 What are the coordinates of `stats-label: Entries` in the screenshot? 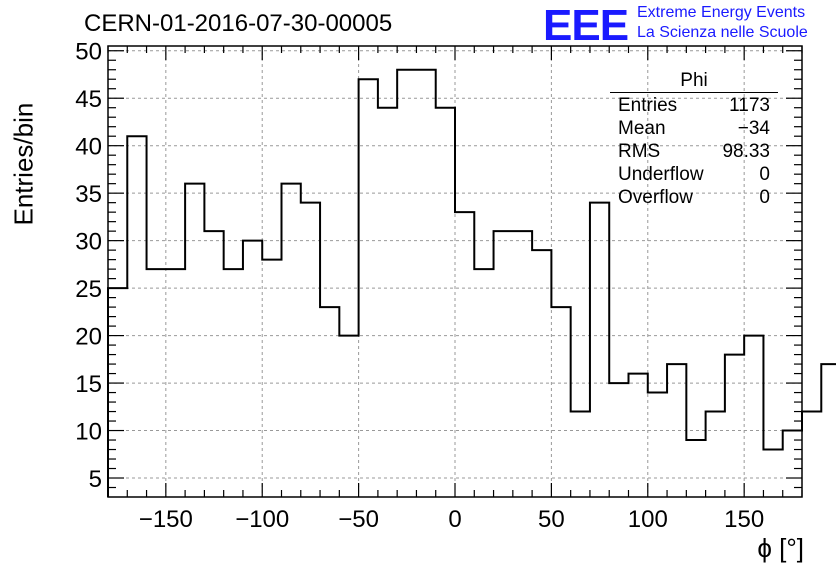 It's located at (648, 105).